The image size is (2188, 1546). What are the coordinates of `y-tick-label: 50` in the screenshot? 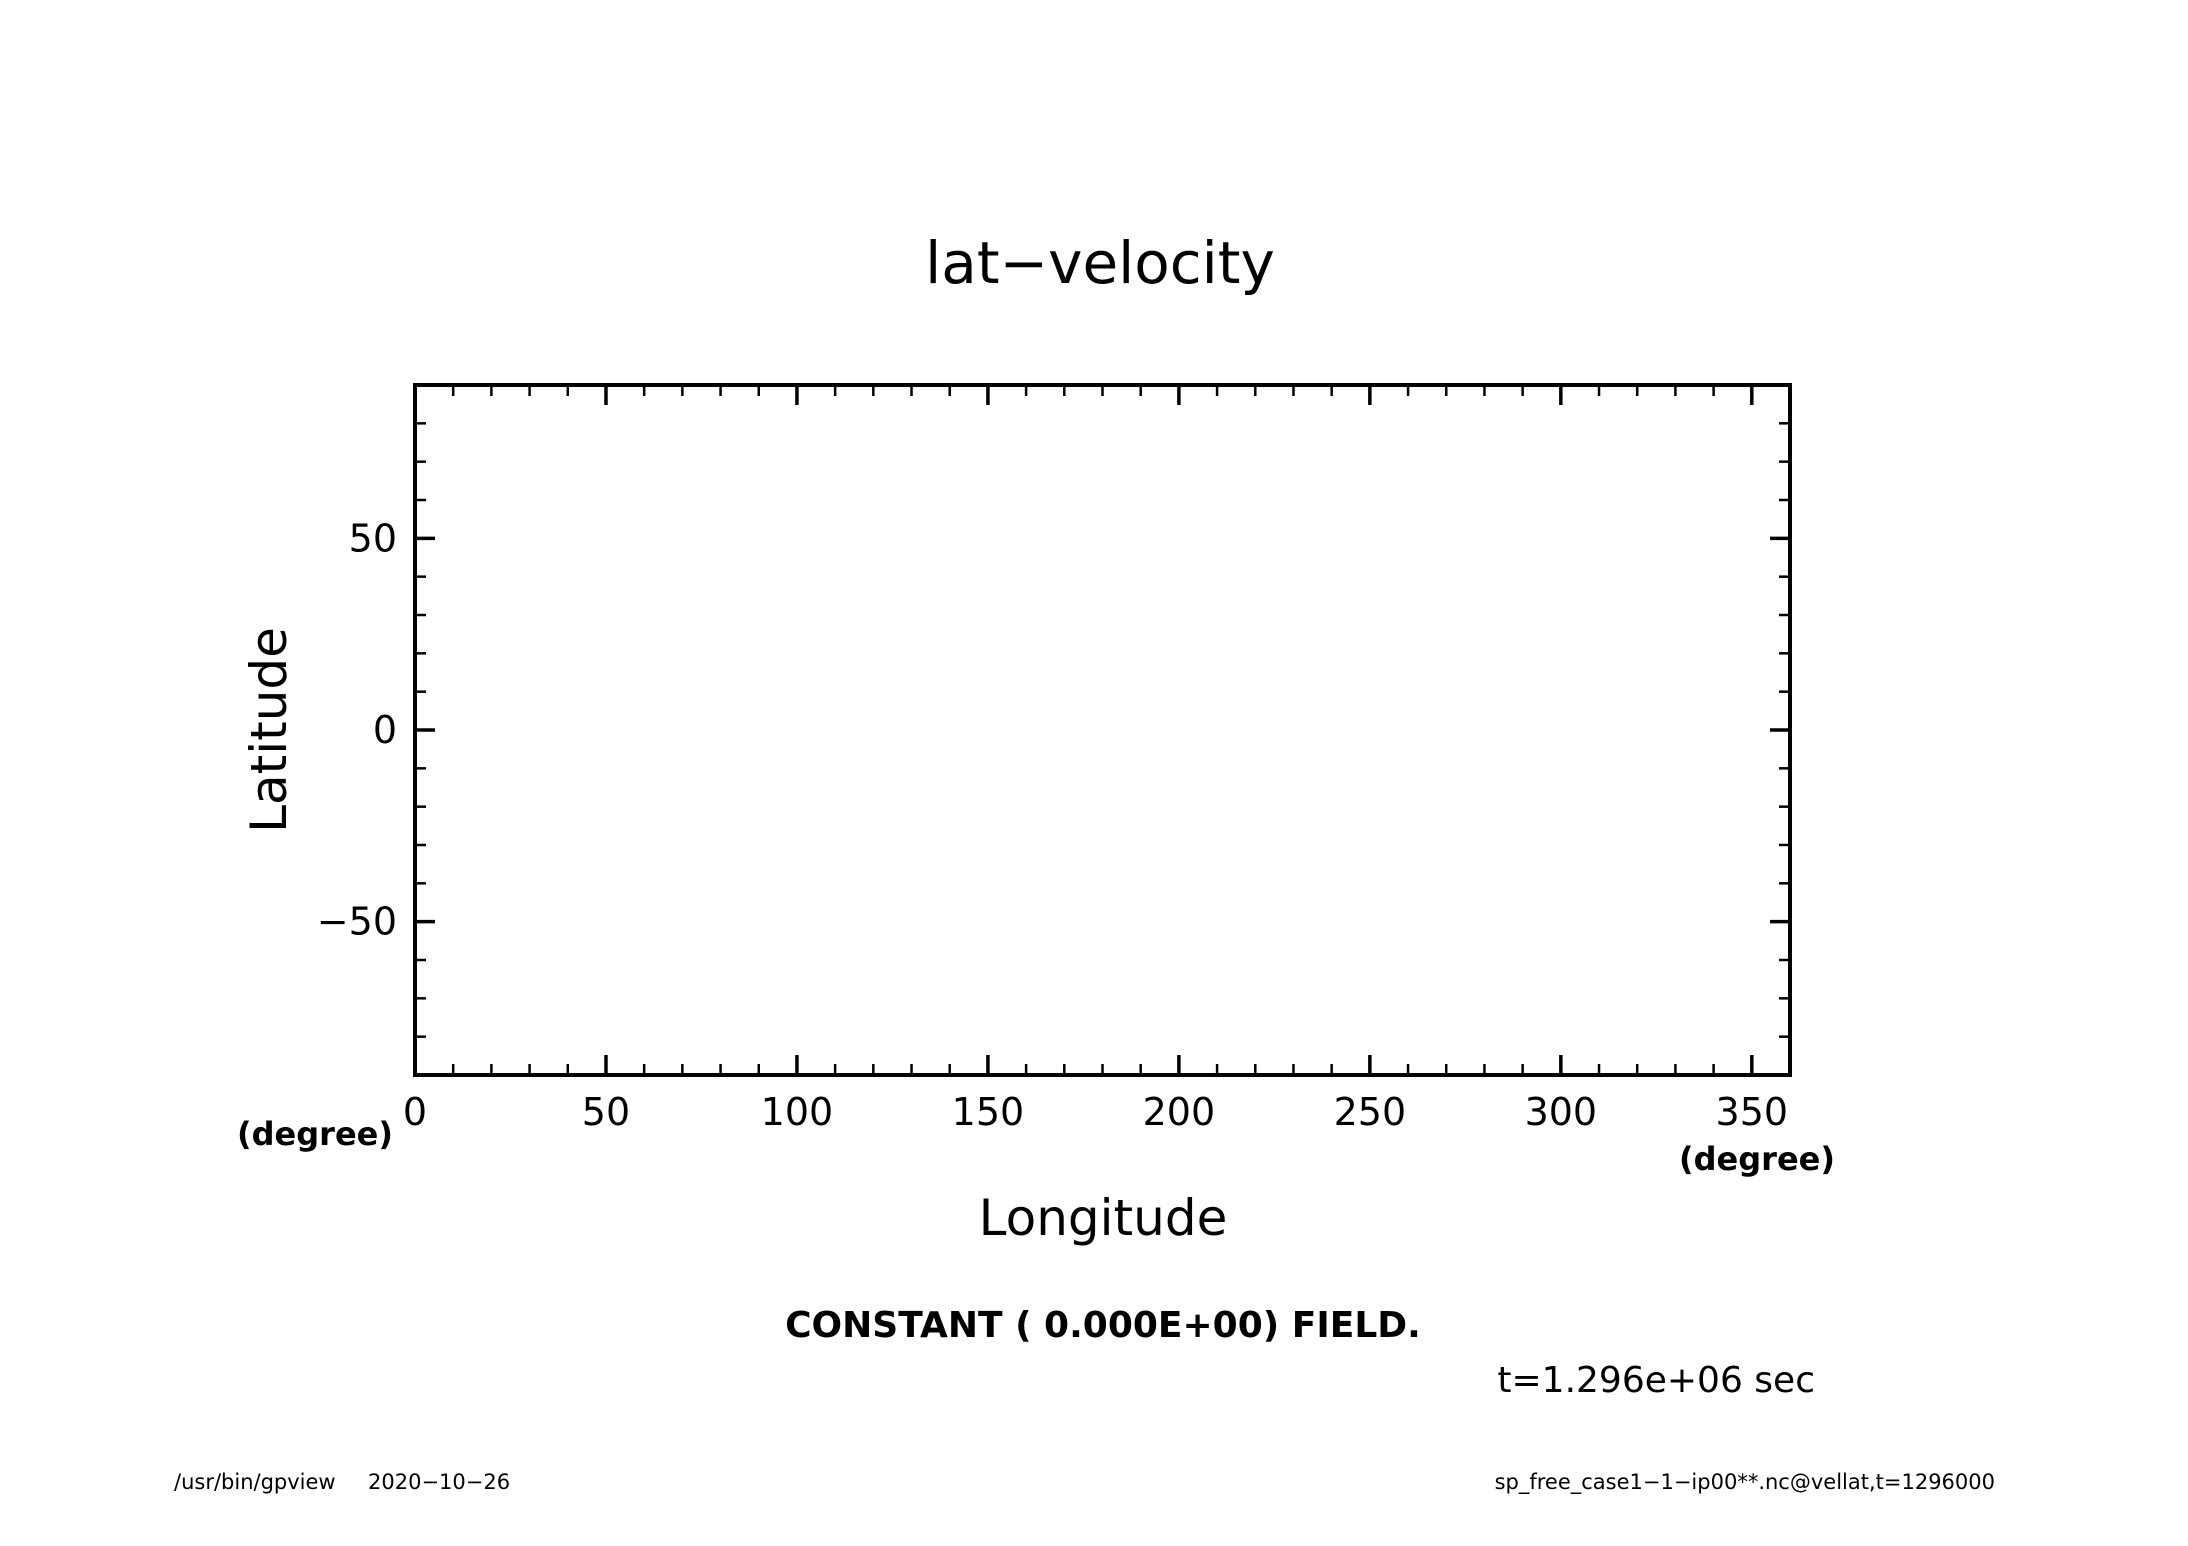 It's located at (373, 538).